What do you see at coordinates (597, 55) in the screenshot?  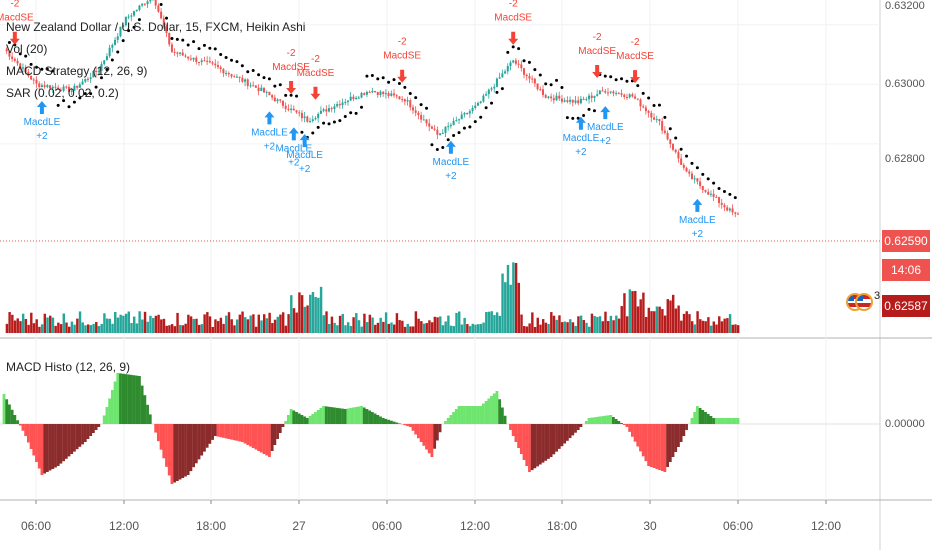 I see `signal-short-11: -2 MacdSE` at bounding box center [597, 55].